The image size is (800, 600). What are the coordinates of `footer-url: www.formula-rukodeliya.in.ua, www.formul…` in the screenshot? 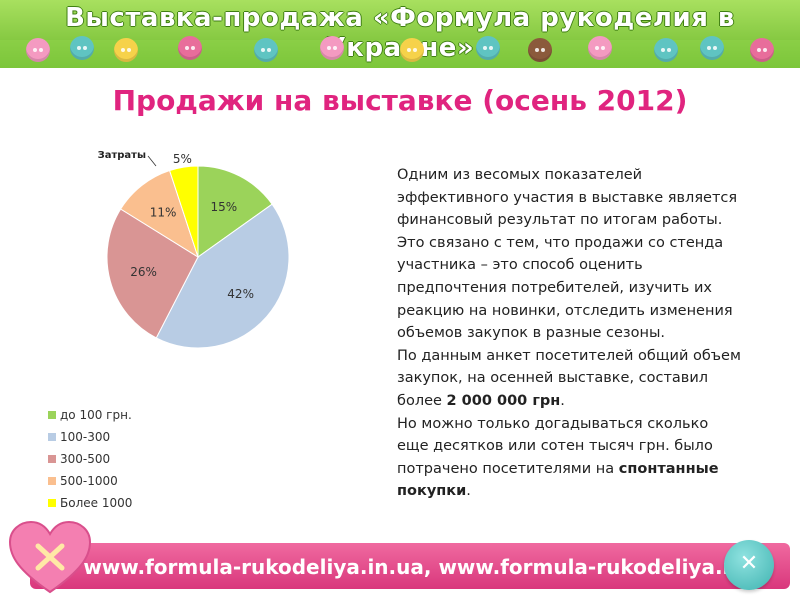 It's located at (415, 567).